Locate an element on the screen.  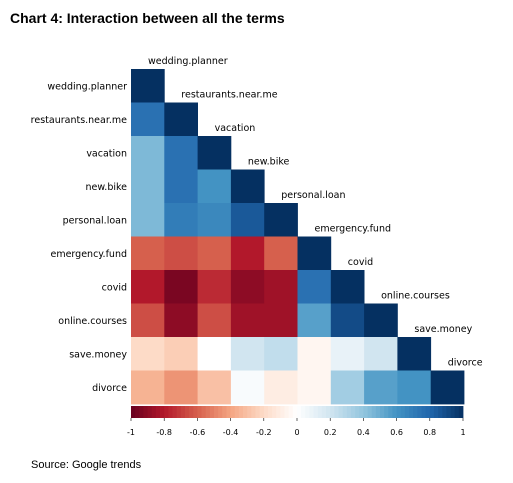
heatmap-cell-save-money-x-personal-loan is located at coordinates (281, 354).